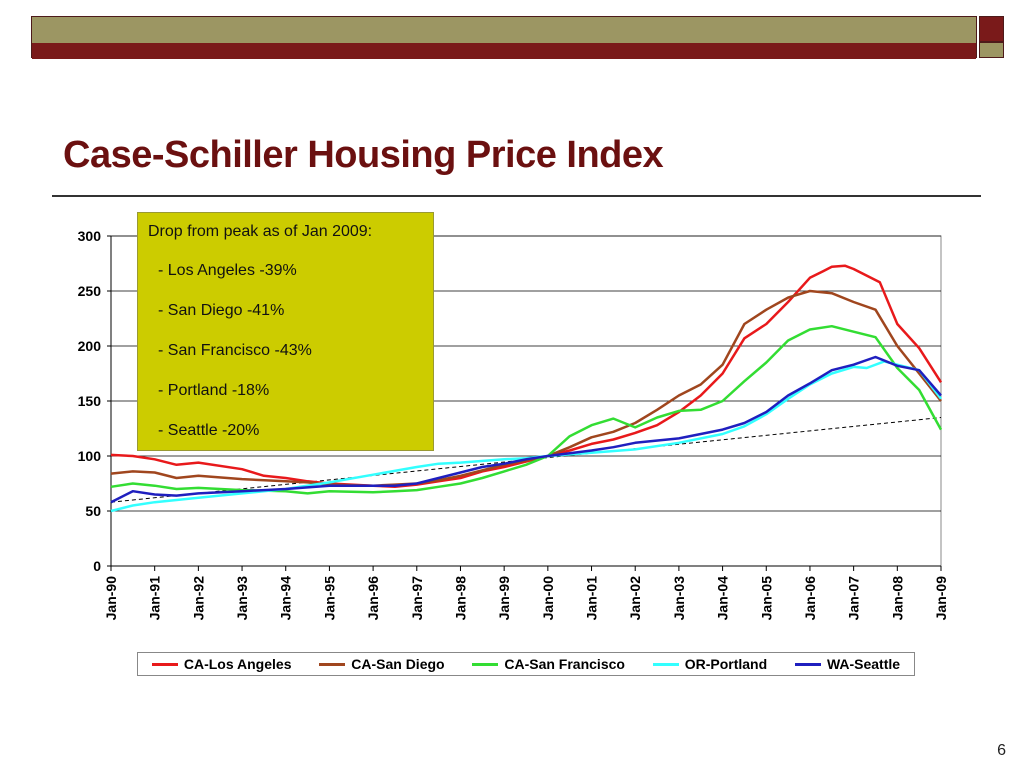 The width and height of the screenshot is (1024, 768). What do you see at coordinates (417, 598) in the screenshot?
I see `x-tick-label: Jan-97` at bounding box center [417, 598].